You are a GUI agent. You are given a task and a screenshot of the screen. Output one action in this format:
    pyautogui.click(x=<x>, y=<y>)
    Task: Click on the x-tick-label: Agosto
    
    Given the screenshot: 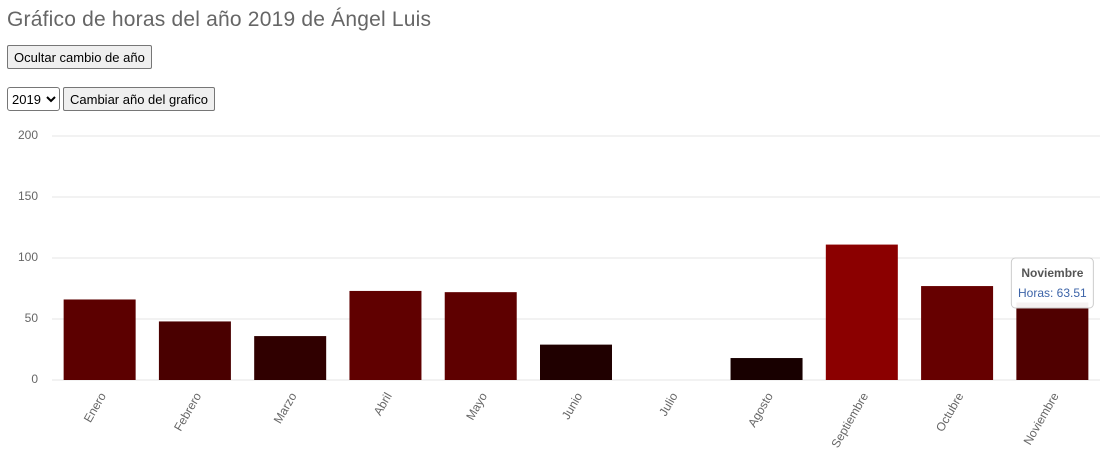 What is the action you would take?
    pyautogui.click(x=760, y=410)
    